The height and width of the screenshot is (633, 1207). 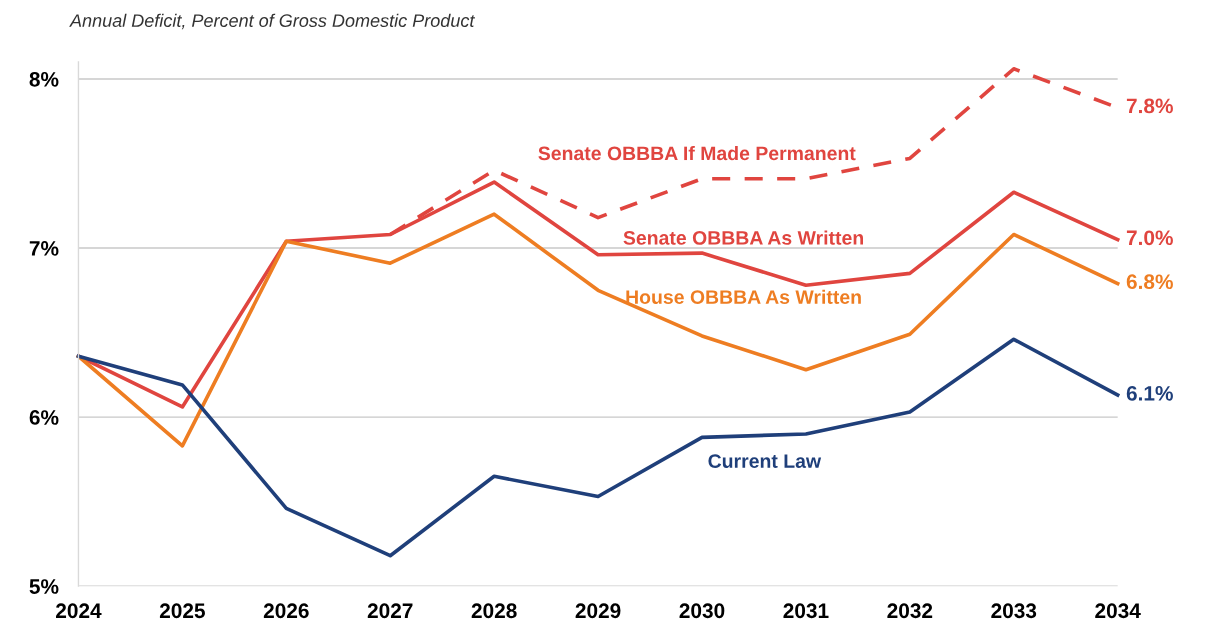 I want to click on x-tick-label: 2028, so click(x=494, y=611).